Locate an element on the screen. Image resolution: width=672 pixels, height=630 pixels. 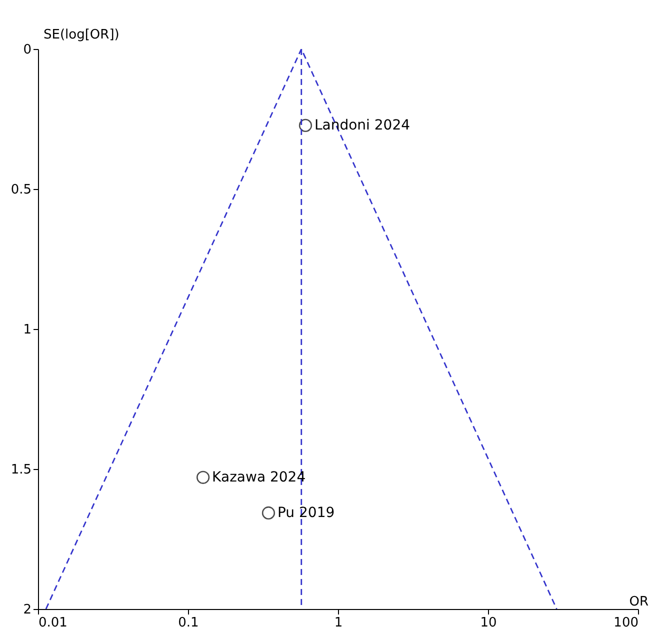
annotation: Kazawa 2024 is located at coordinates (259, 477).